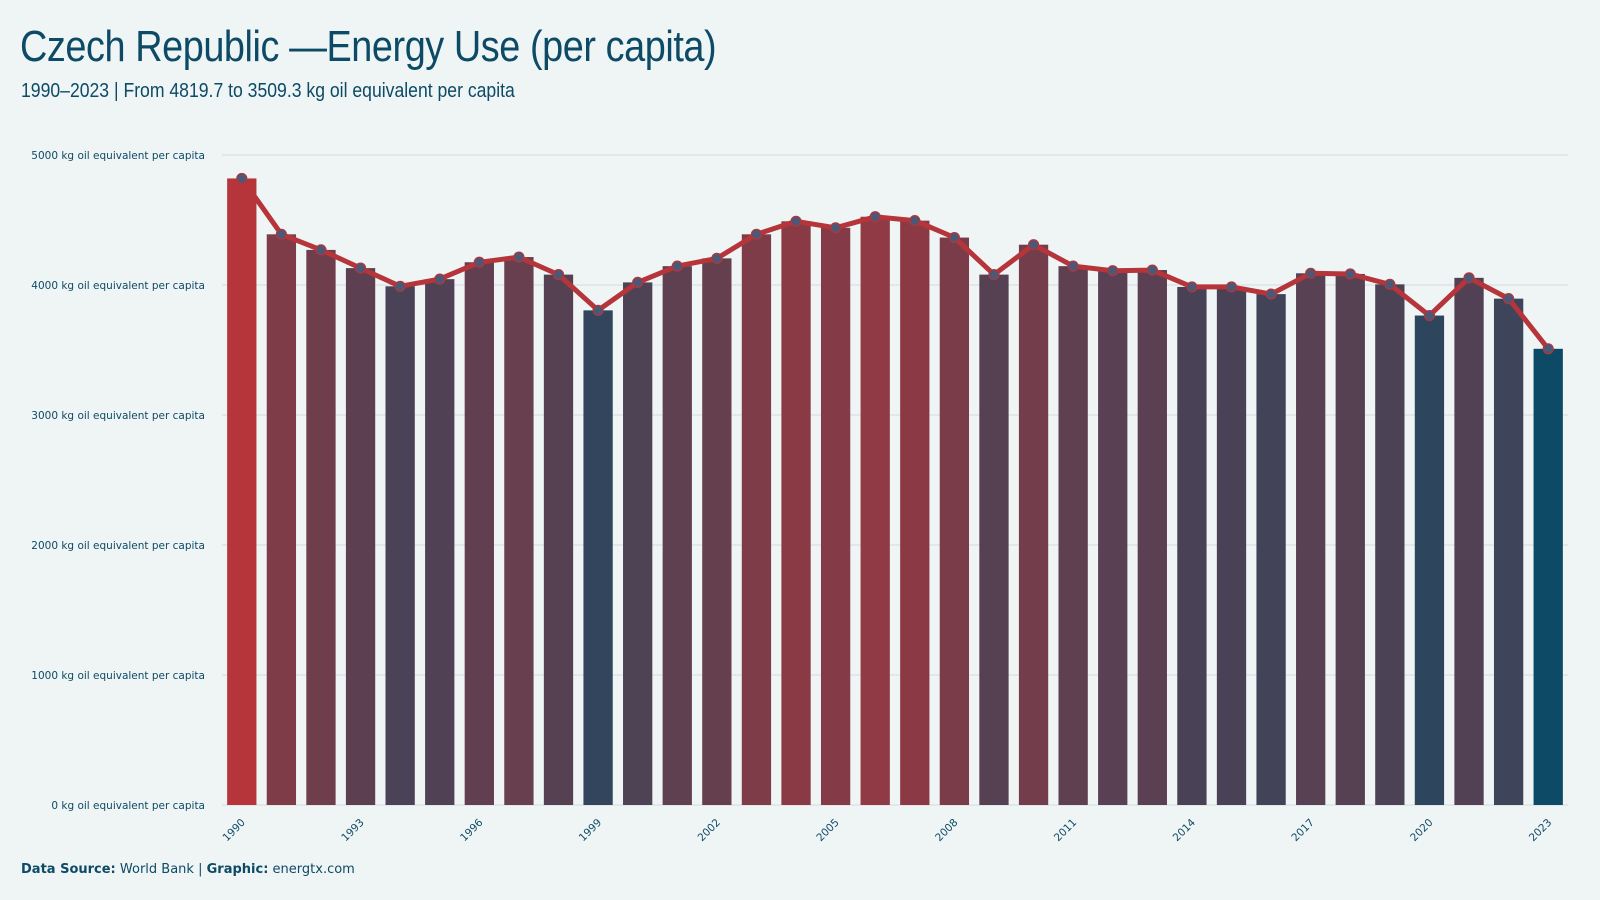  I want to click on x-tick-label: 2005, so click(827, 830).